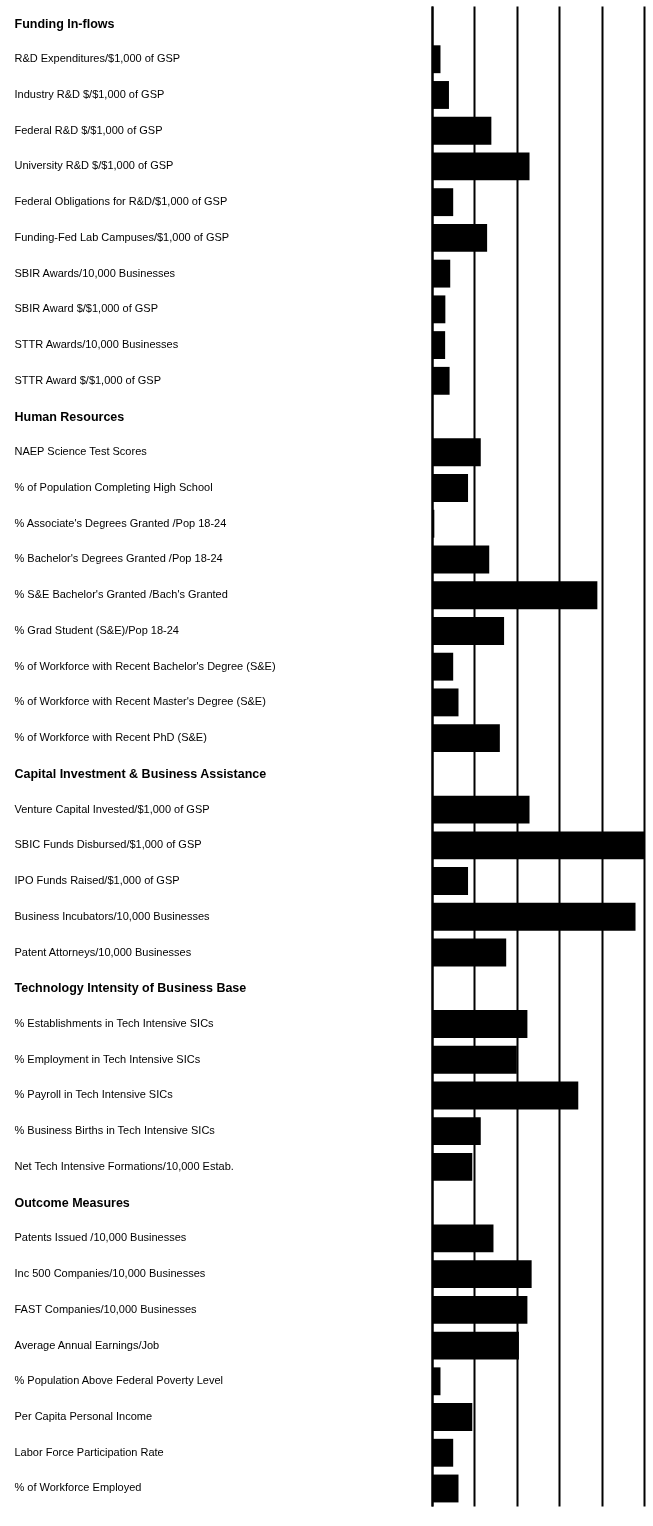  Describe the element at coordinates (100, 1237) in the screenshot. I see `y-tick-label: Patents Issued /10,000 Businesses` at that location.